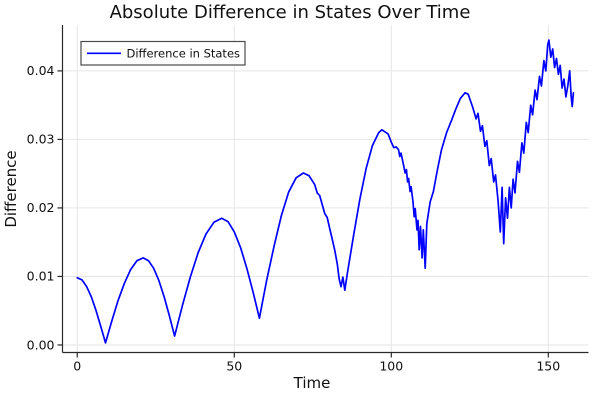 This screenshot has width=600, height=400. What do you see at coordinates (41, 139) in the screenshot?
I see `y-tick-label: 0.03` at bounding box center [41, 139].